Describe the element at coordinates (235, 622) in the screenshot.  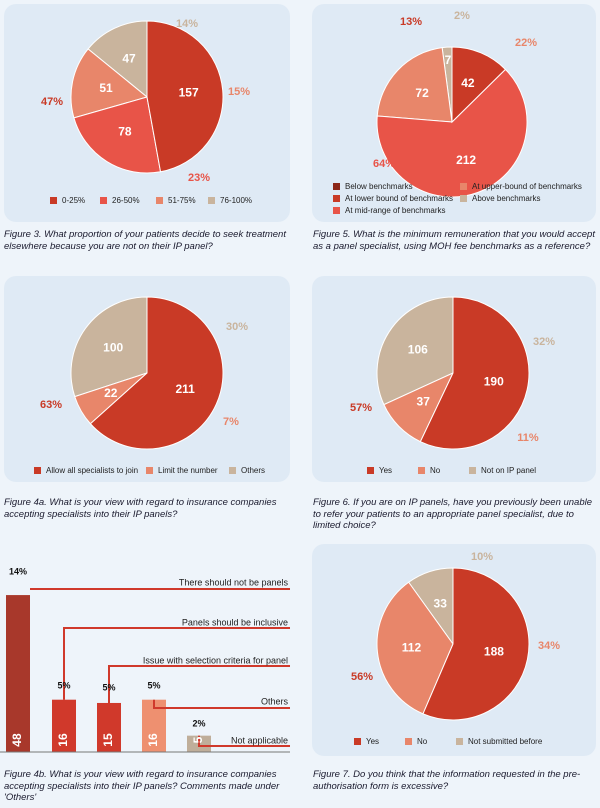
I see `bar-category-label: Panels should be inclusive` at that location.